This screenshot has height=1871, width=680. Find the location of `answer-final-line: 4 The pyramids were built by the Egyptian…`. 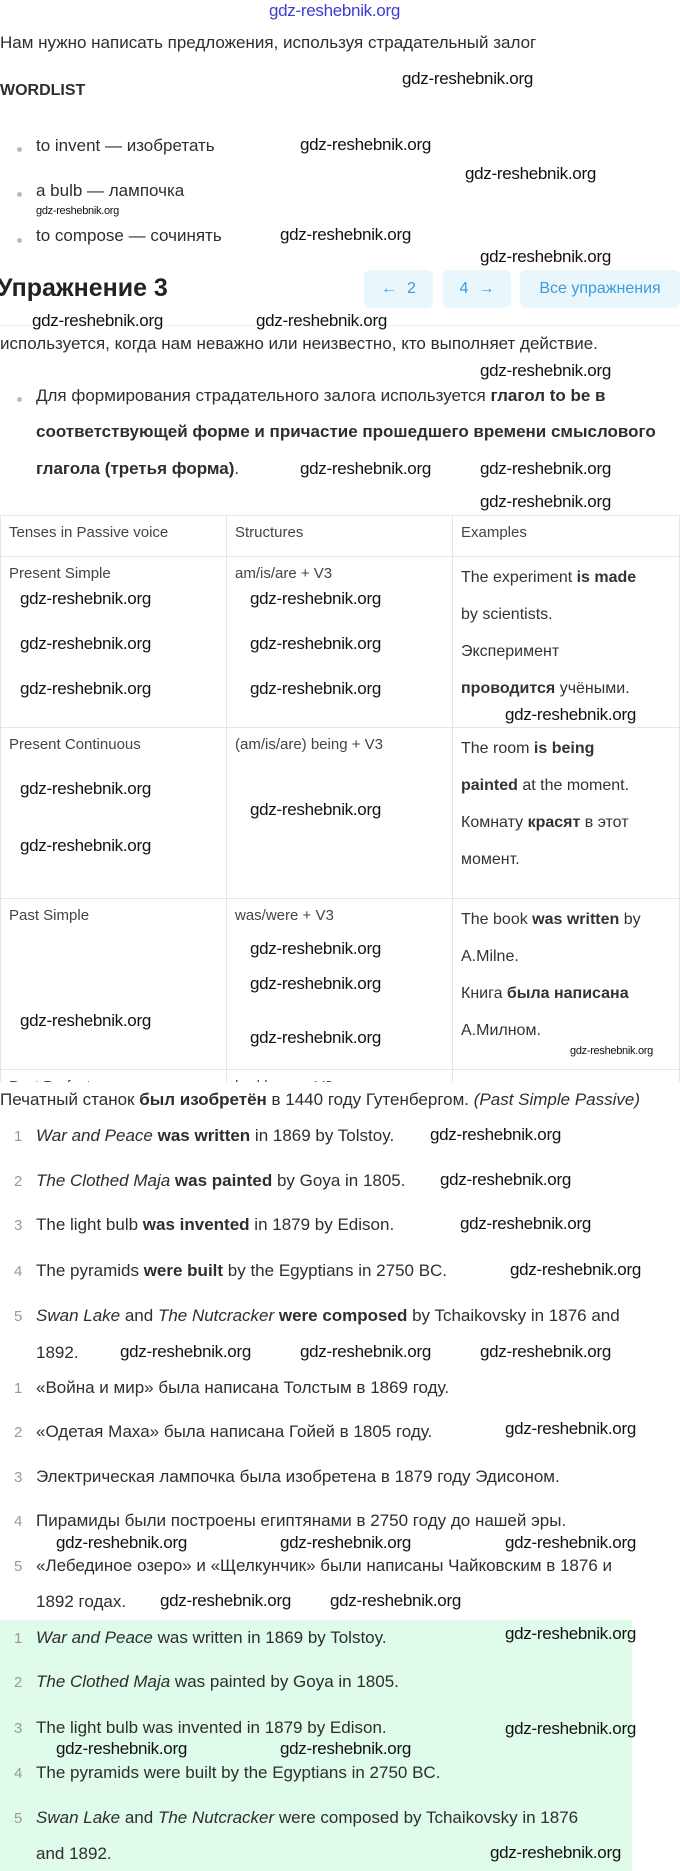

answer-final-line: 4 The pyramids were built by the Egyptian… is located at coordinates (220, 1773).